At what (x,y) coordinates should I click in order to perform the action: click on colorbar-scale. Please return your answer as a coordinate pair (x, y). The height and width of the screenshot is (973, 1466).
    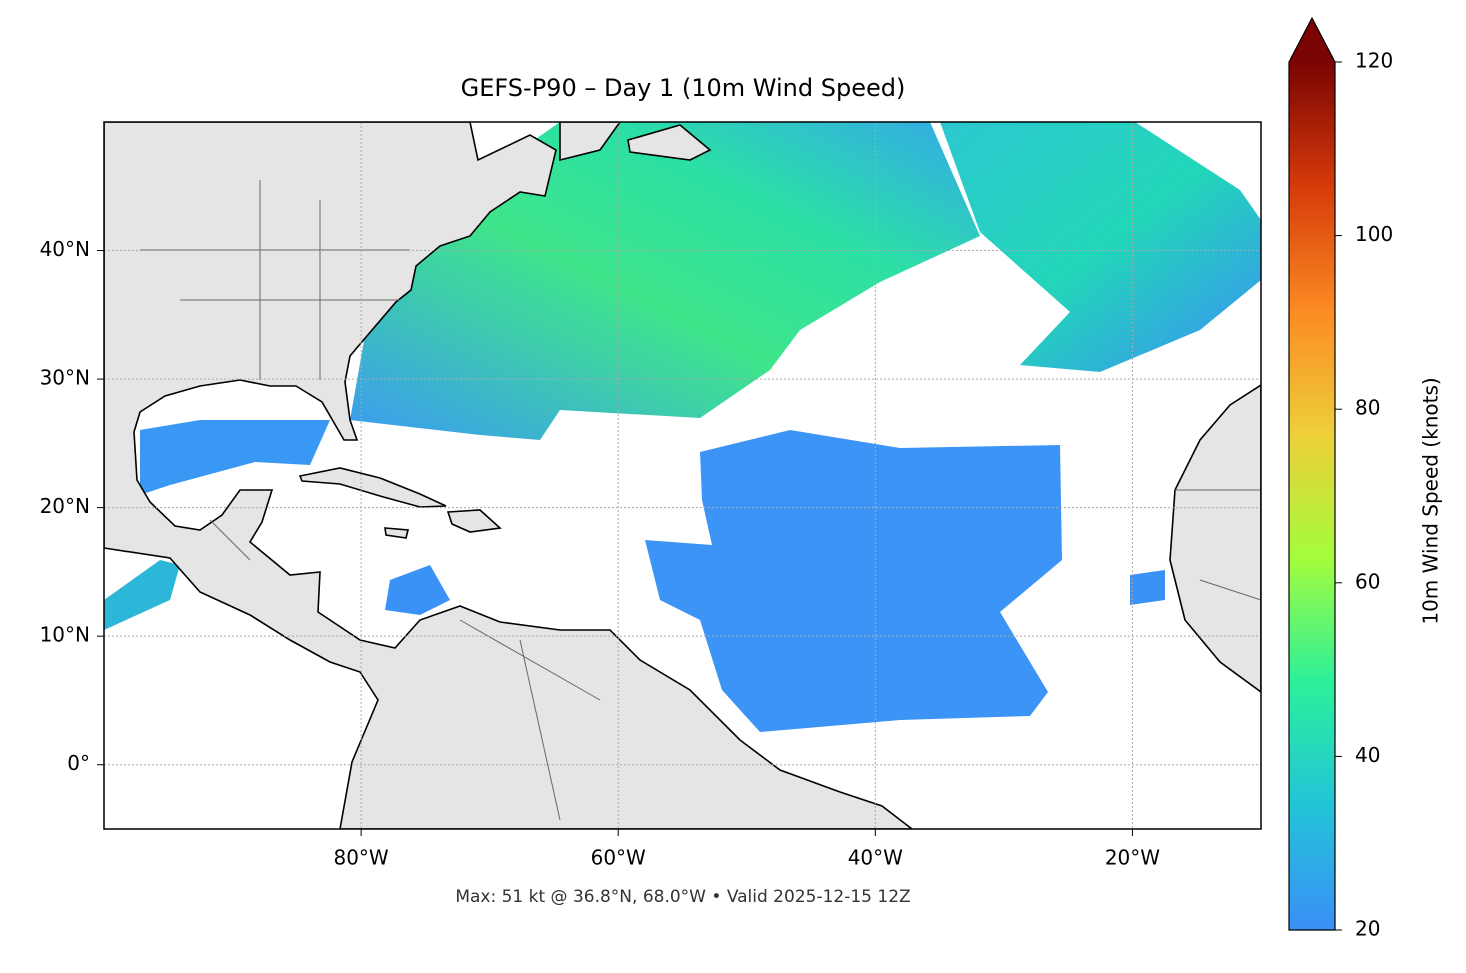
    Looking at the image, I should click on (1312, 496).